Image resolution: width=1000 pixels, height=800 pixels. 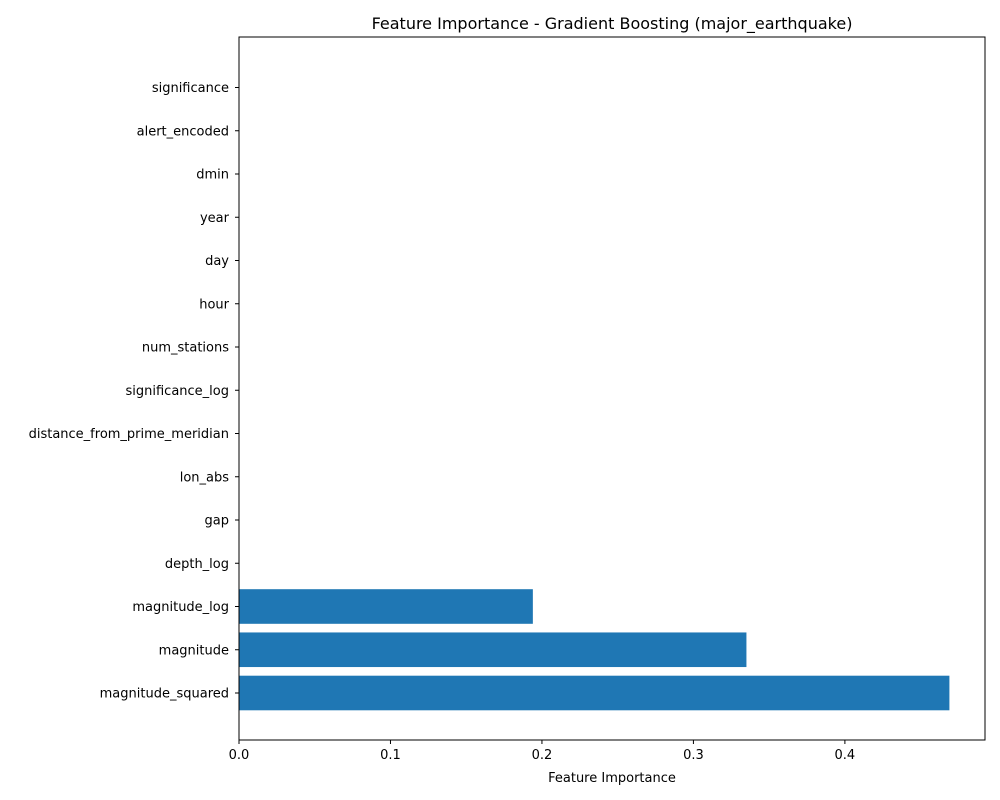 I want to click on bar-magnitude, so click(x=493, y=650).